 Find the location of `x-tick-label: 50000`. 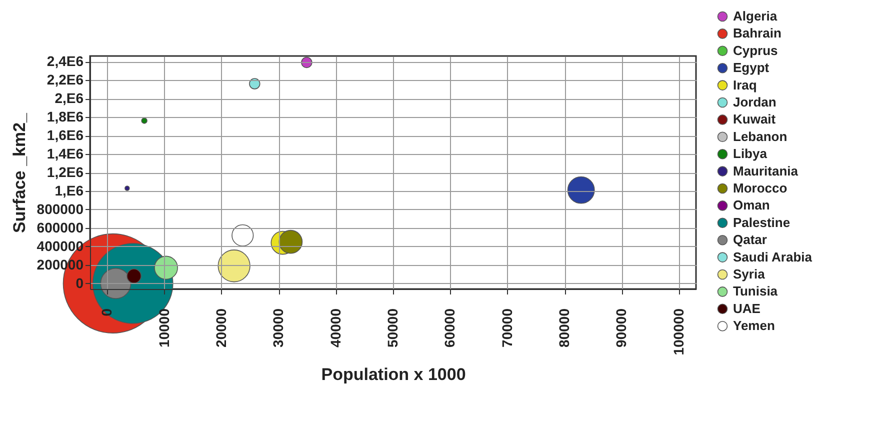

x-tick-label: 50000 is located at coordinates (392, 328).